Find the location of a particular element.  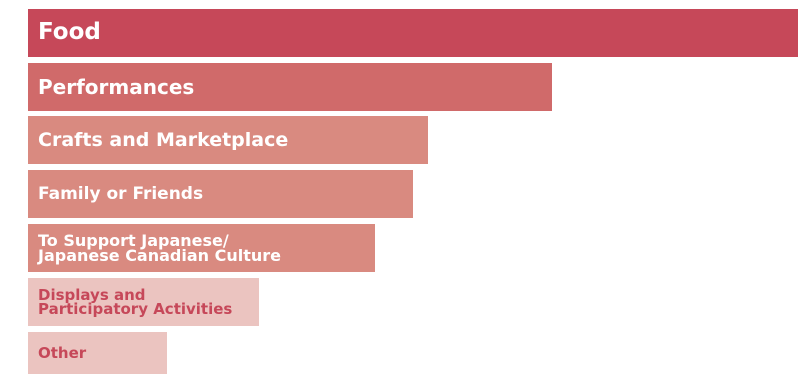

bar-label: Crafts and Marketplace is located at coordinates (163, 139).